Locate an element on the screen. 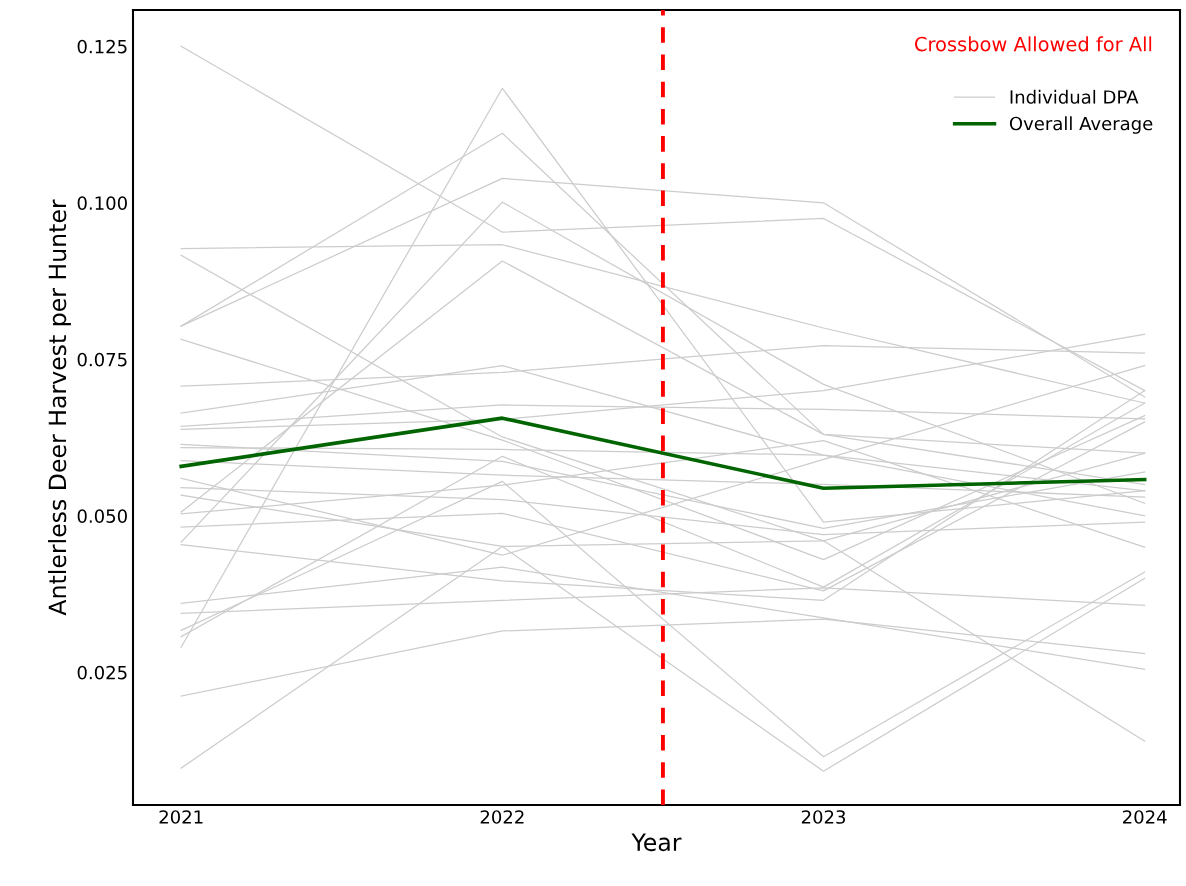 This screenshot has width=1186, height=886. x-tick-label: 2022 is located at coordinates (502, 817).